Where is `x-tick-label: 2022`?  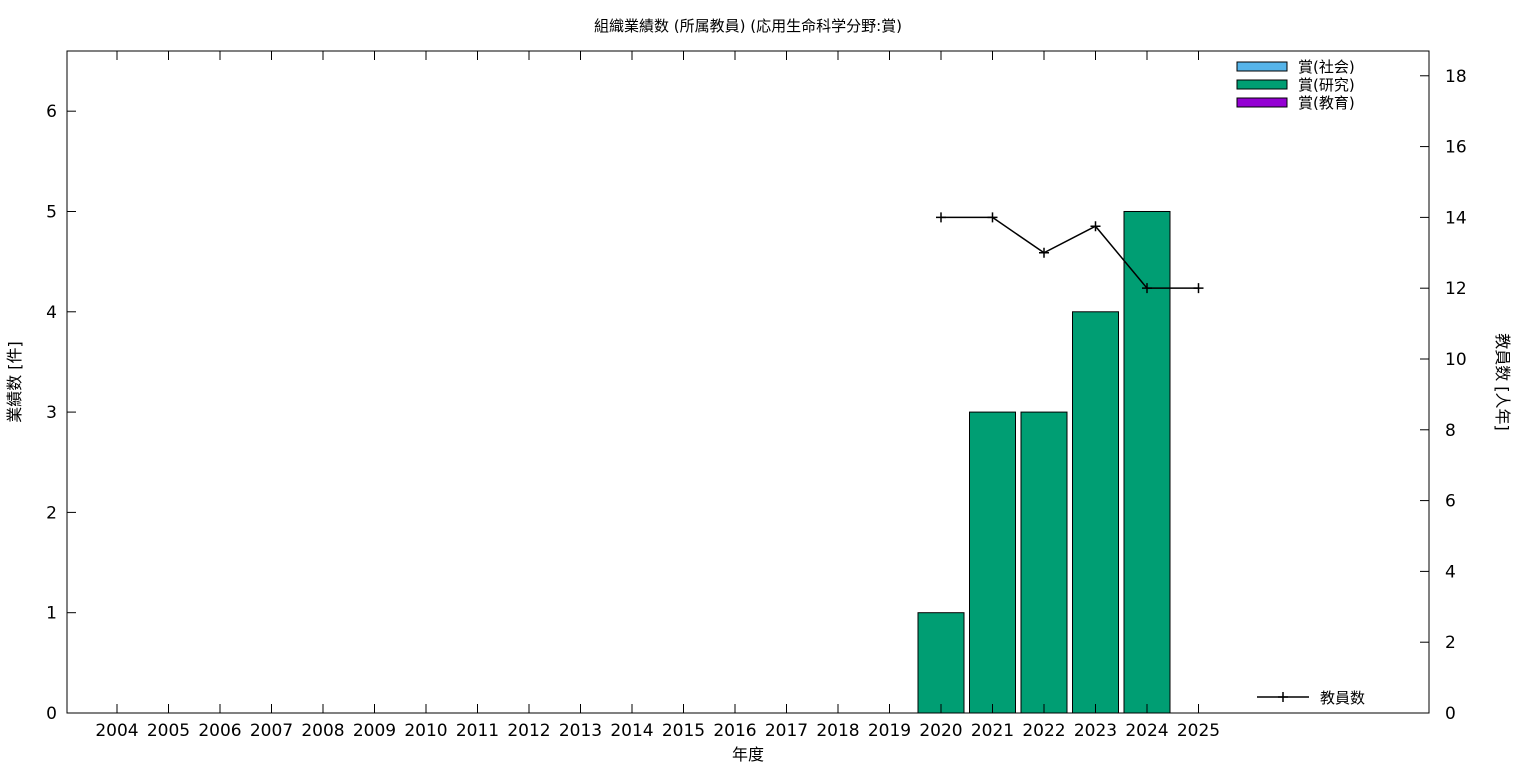 x-tick-label: 2022 is located at coordinates (1043, 731).